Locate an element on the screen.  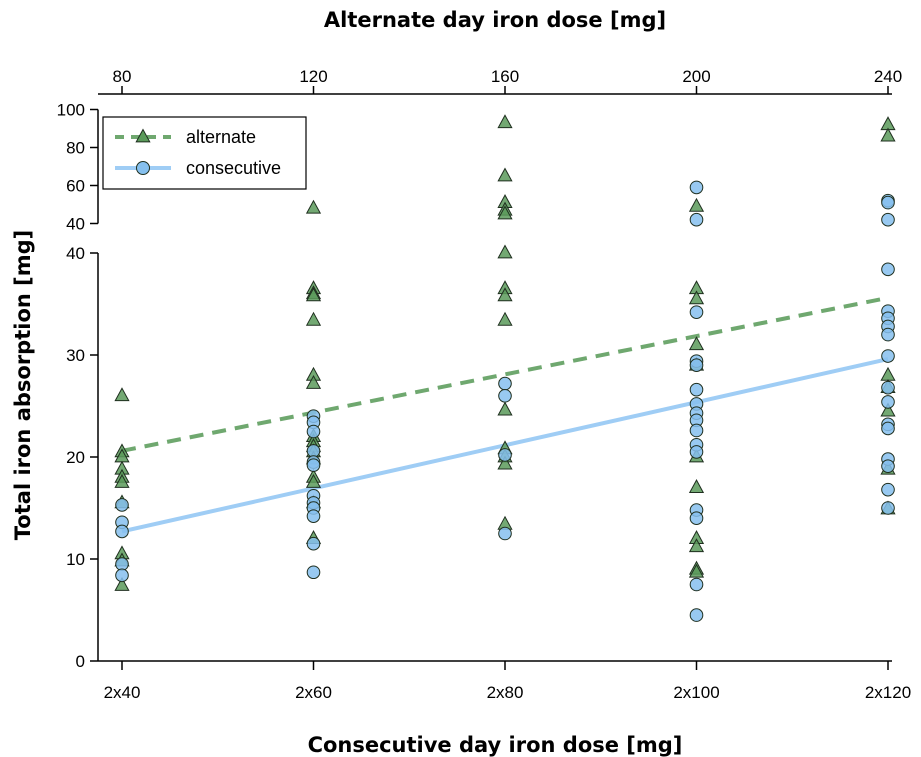
legend-alternate-label: alternate is located at coordinates (221, 137).